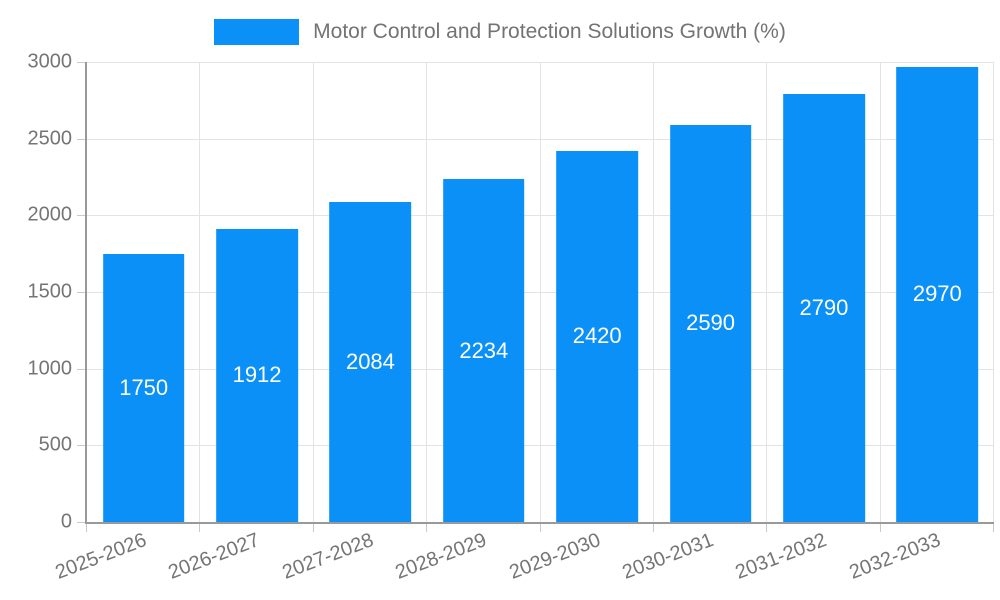 The width and height of the screenshot is (1000, 600). I want to click on x-tick-label: 2028-2029, so click(441, 556).